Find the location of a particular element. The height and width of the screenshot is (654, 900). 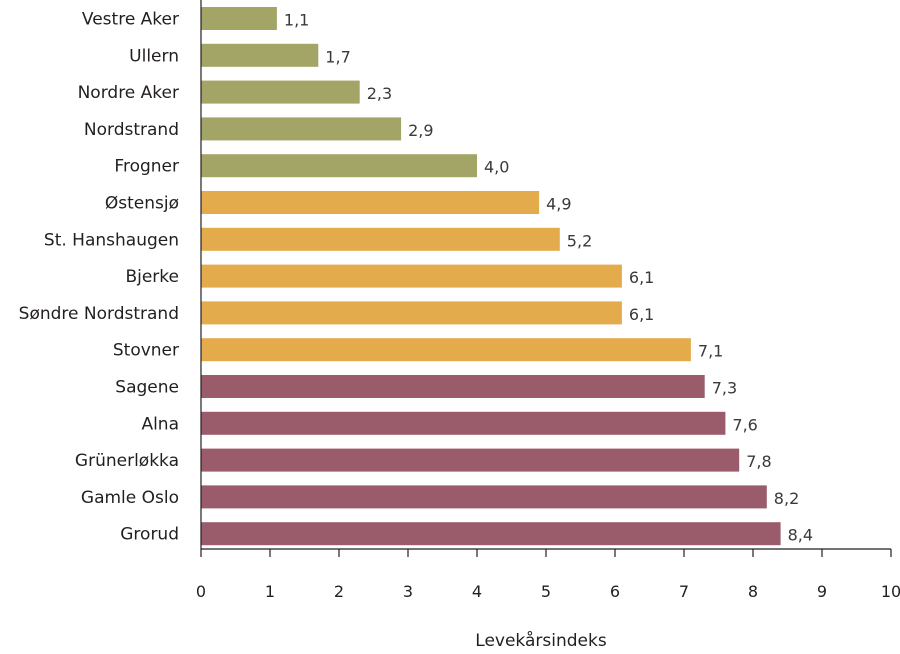

category-label: Østensjø is located at coordinates (142, 204).